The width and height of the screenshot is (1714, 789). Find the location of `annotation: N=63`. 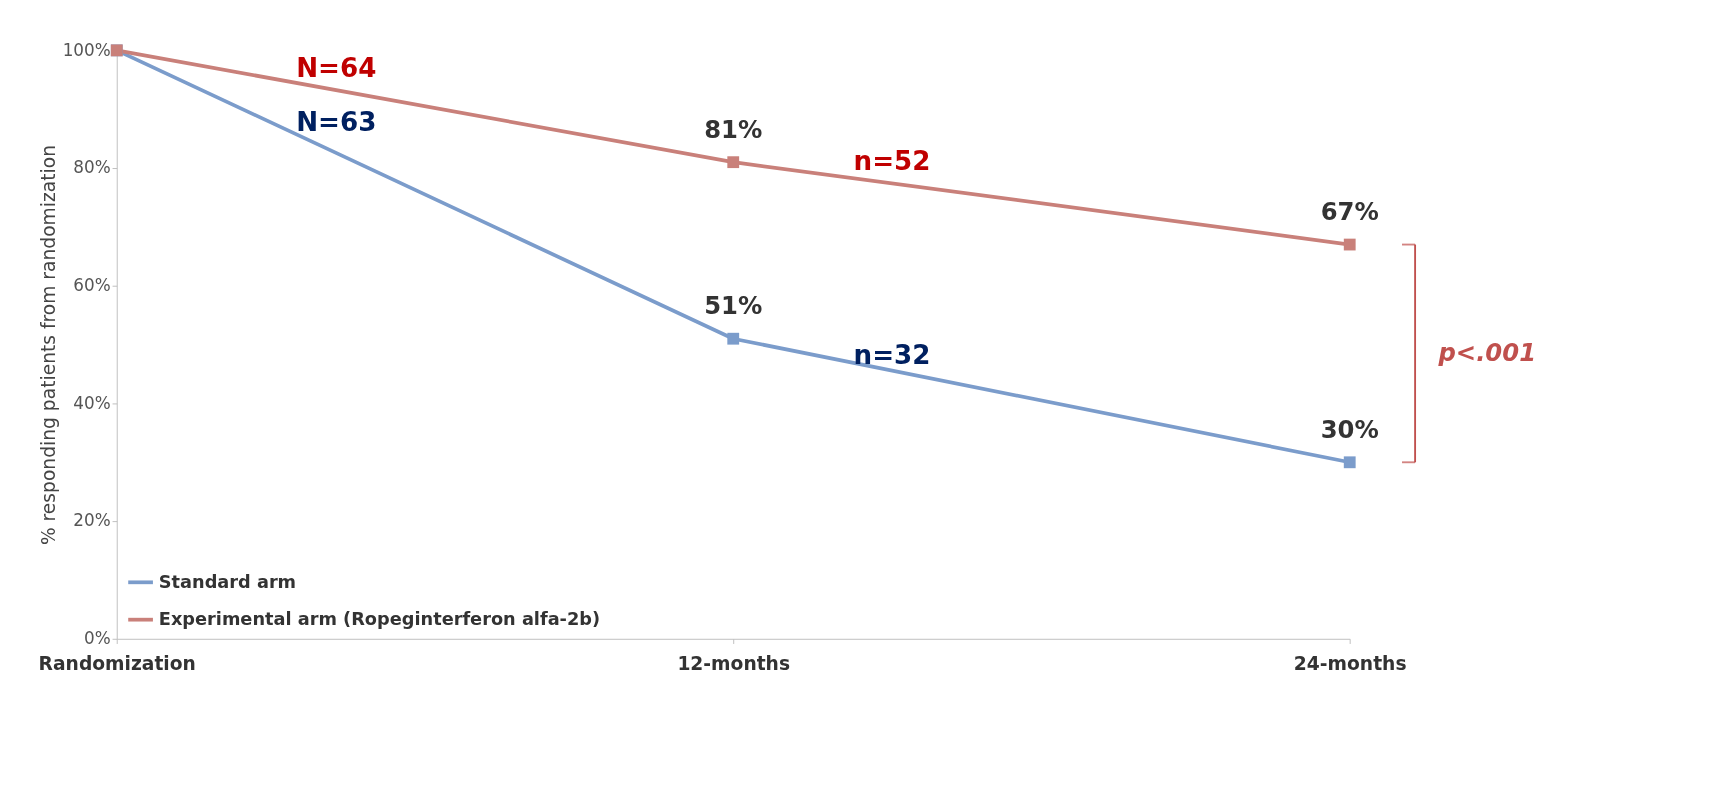

annotation: N=63 is located at coordinates (336, 121).